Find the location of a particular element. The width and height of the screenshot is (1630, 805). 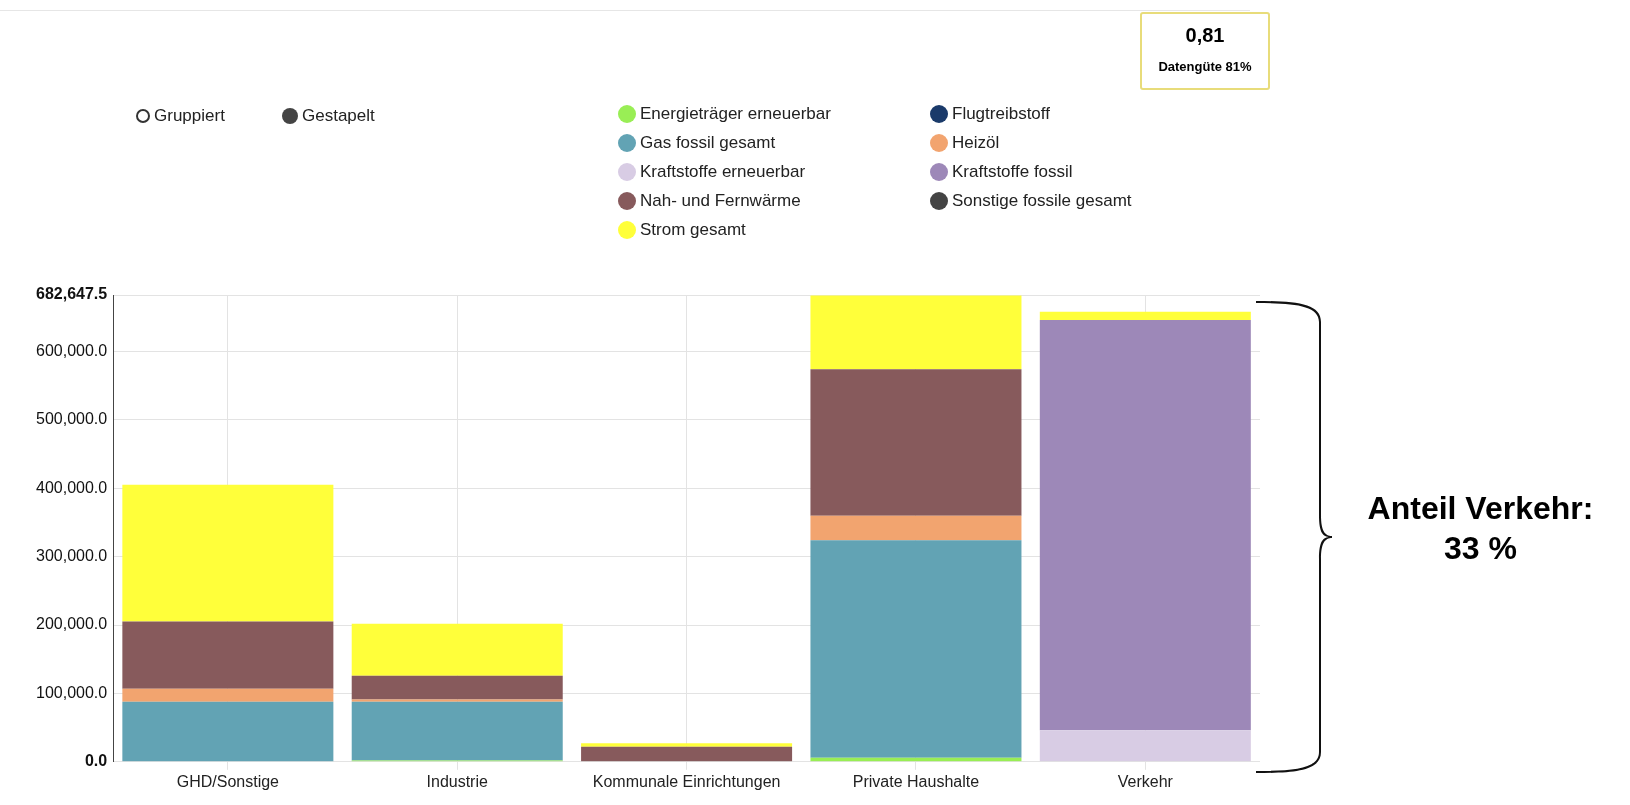

legend-label: Heizöl is located at coordinates (976, 143).